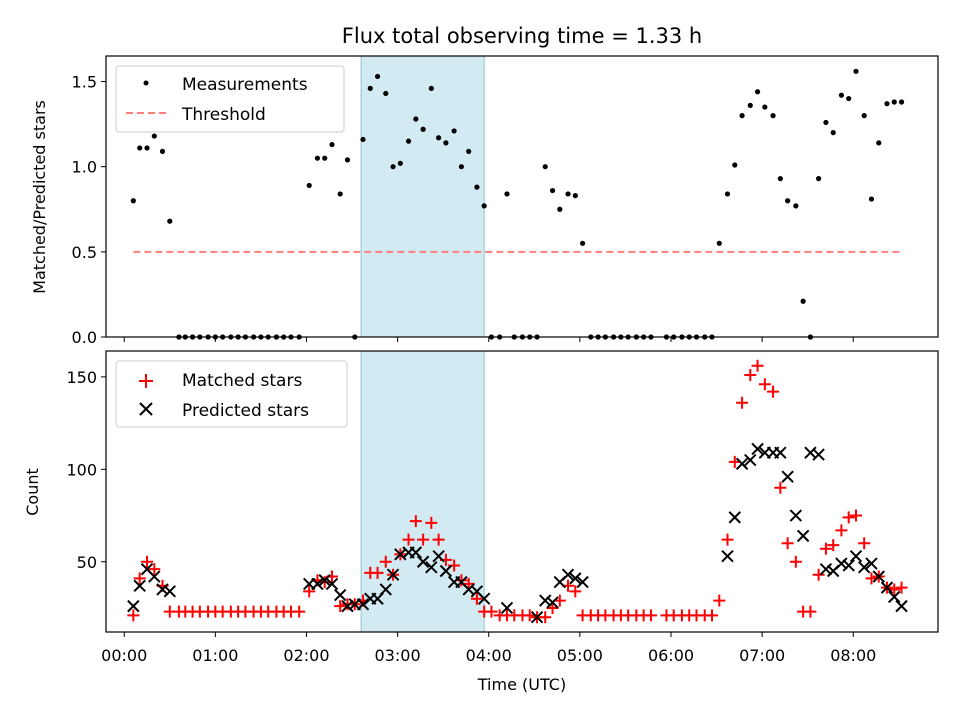 The height and width of the screenshot is (720, 960). I want to click on bottom-highlight-span, so click(422, 491).